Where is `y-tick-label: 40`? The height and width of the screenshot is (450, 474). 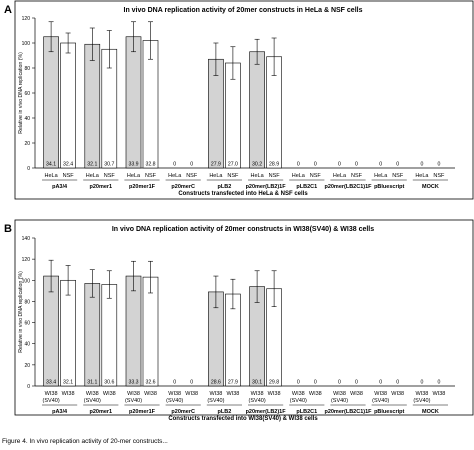
y-tick-label: 40 is located at coordinates (27, 119).